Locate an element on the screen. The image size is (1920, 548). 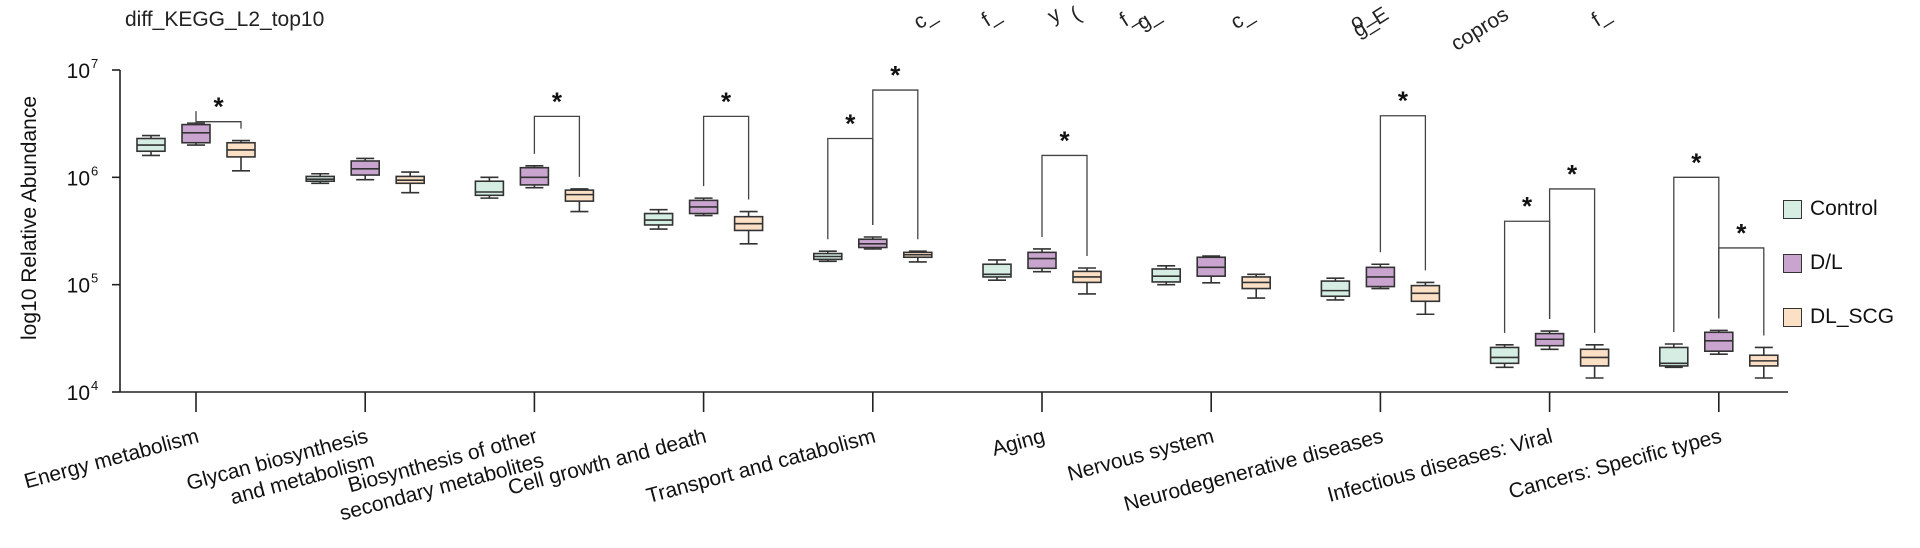
legend-label-control: Control is located at coordinates (1844, 208).